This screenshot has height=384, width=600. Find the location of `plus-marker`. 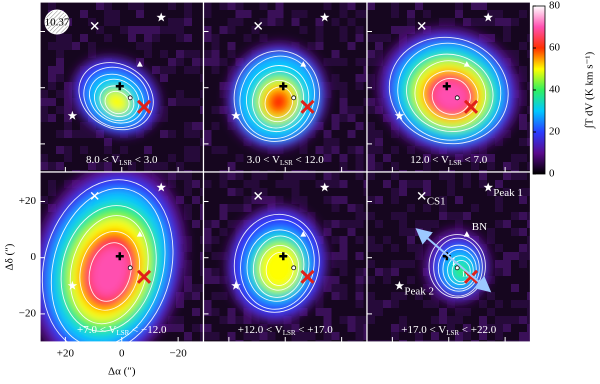

plus-marker is located at coordinates (119, 86).